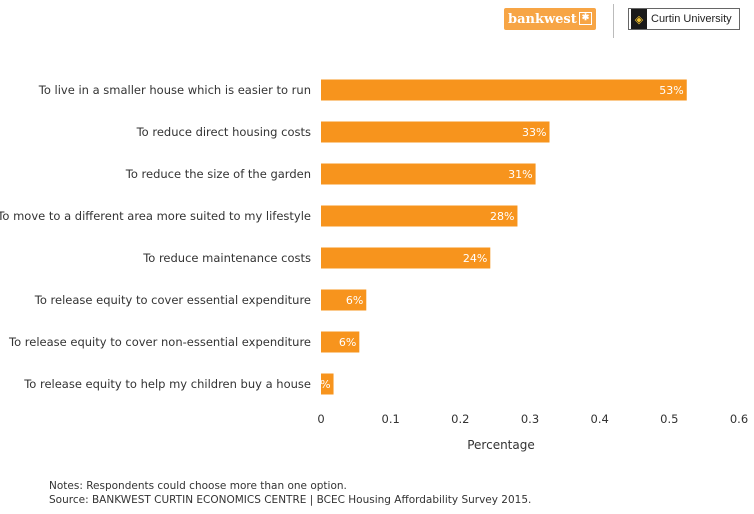 The height and width of the screenshot is (514, 754). I want to click on bankwest-logo-text: bankwest, so click(542, 19).